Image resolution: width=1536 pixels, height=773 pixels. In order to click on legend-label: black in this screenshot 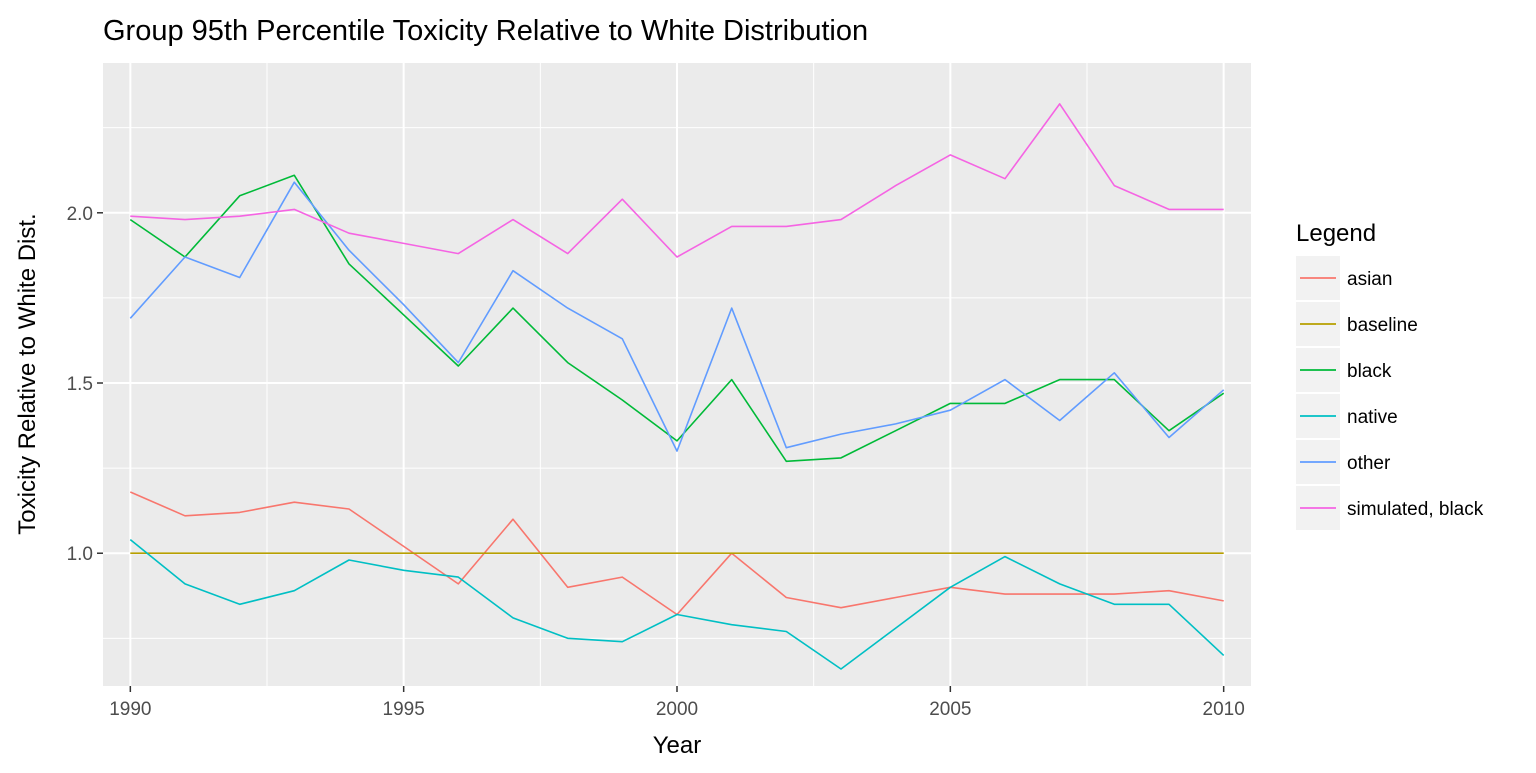, I will do `click(1369, 371)`.